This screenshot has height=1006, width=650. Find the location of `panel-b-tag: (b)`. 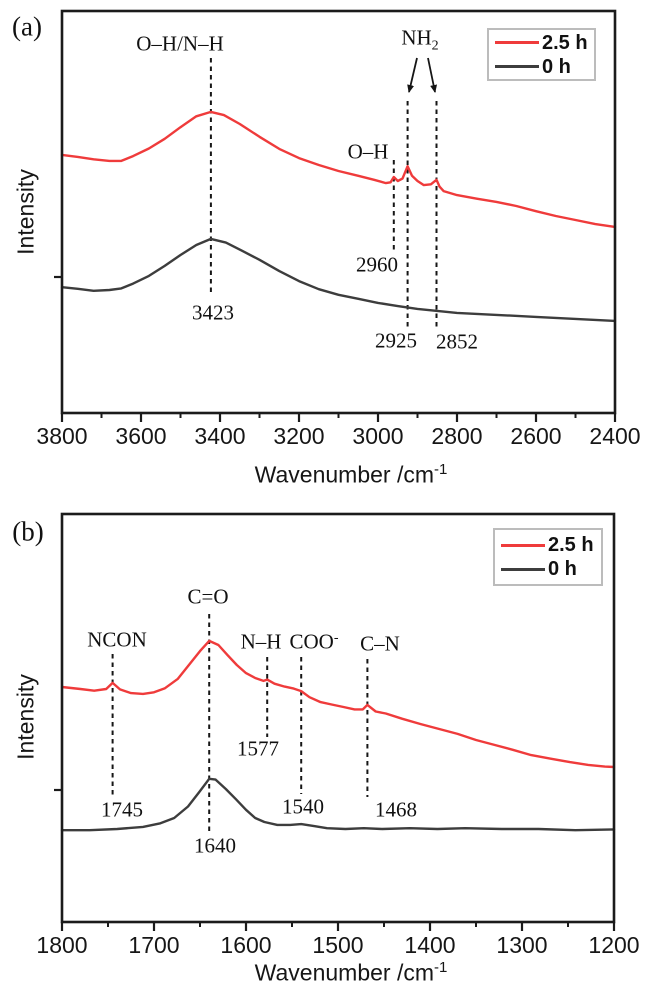

panel-b-tag: (b) is located at coordinates (28, 531).